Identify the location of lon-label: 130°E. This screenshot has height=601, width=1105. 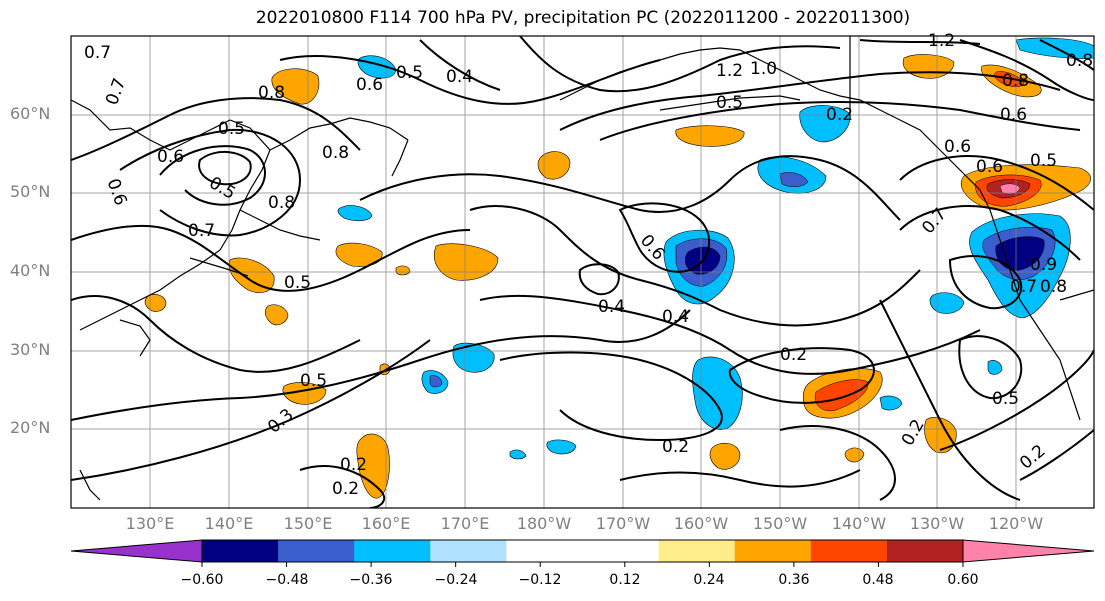
(150, 523).